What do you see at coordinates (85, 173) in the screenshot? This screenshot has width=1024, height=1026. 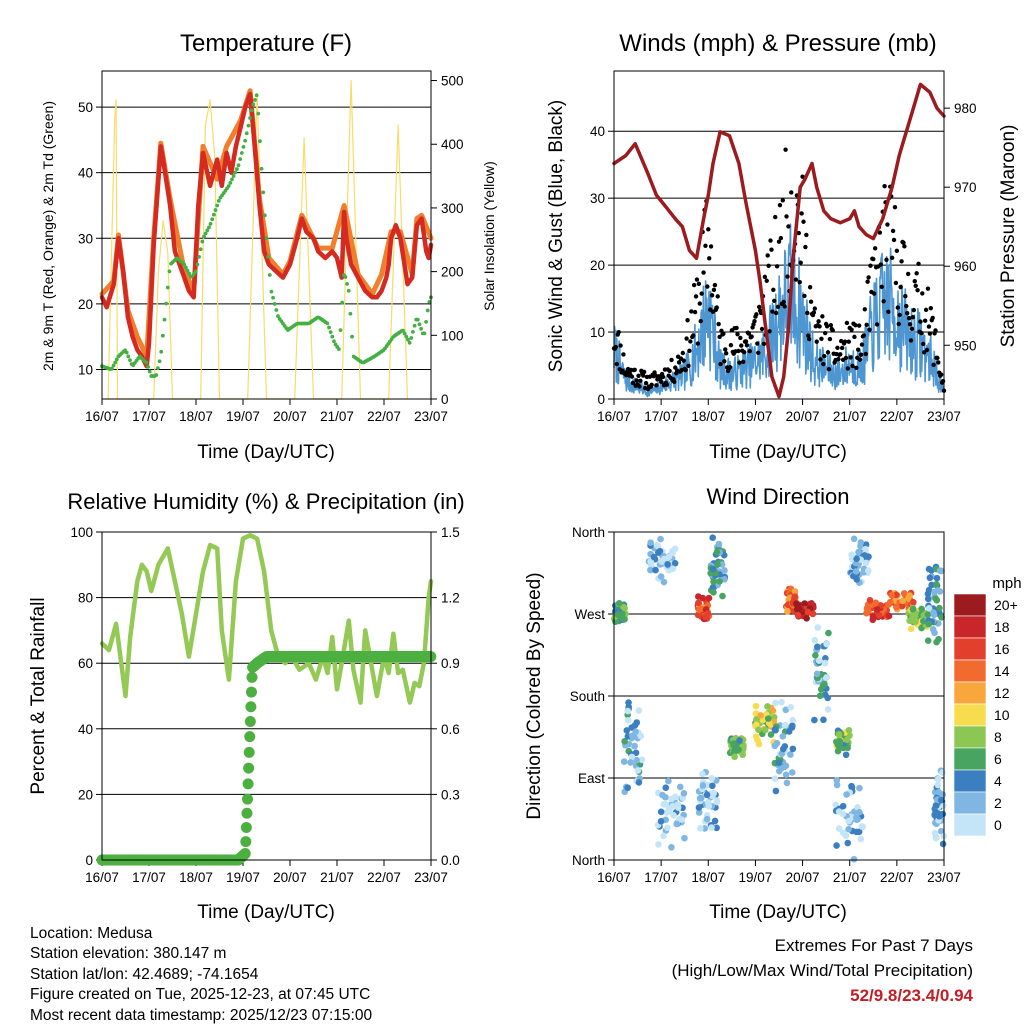 I see `y-tick-label: 40` at bounding box center [85, 173].